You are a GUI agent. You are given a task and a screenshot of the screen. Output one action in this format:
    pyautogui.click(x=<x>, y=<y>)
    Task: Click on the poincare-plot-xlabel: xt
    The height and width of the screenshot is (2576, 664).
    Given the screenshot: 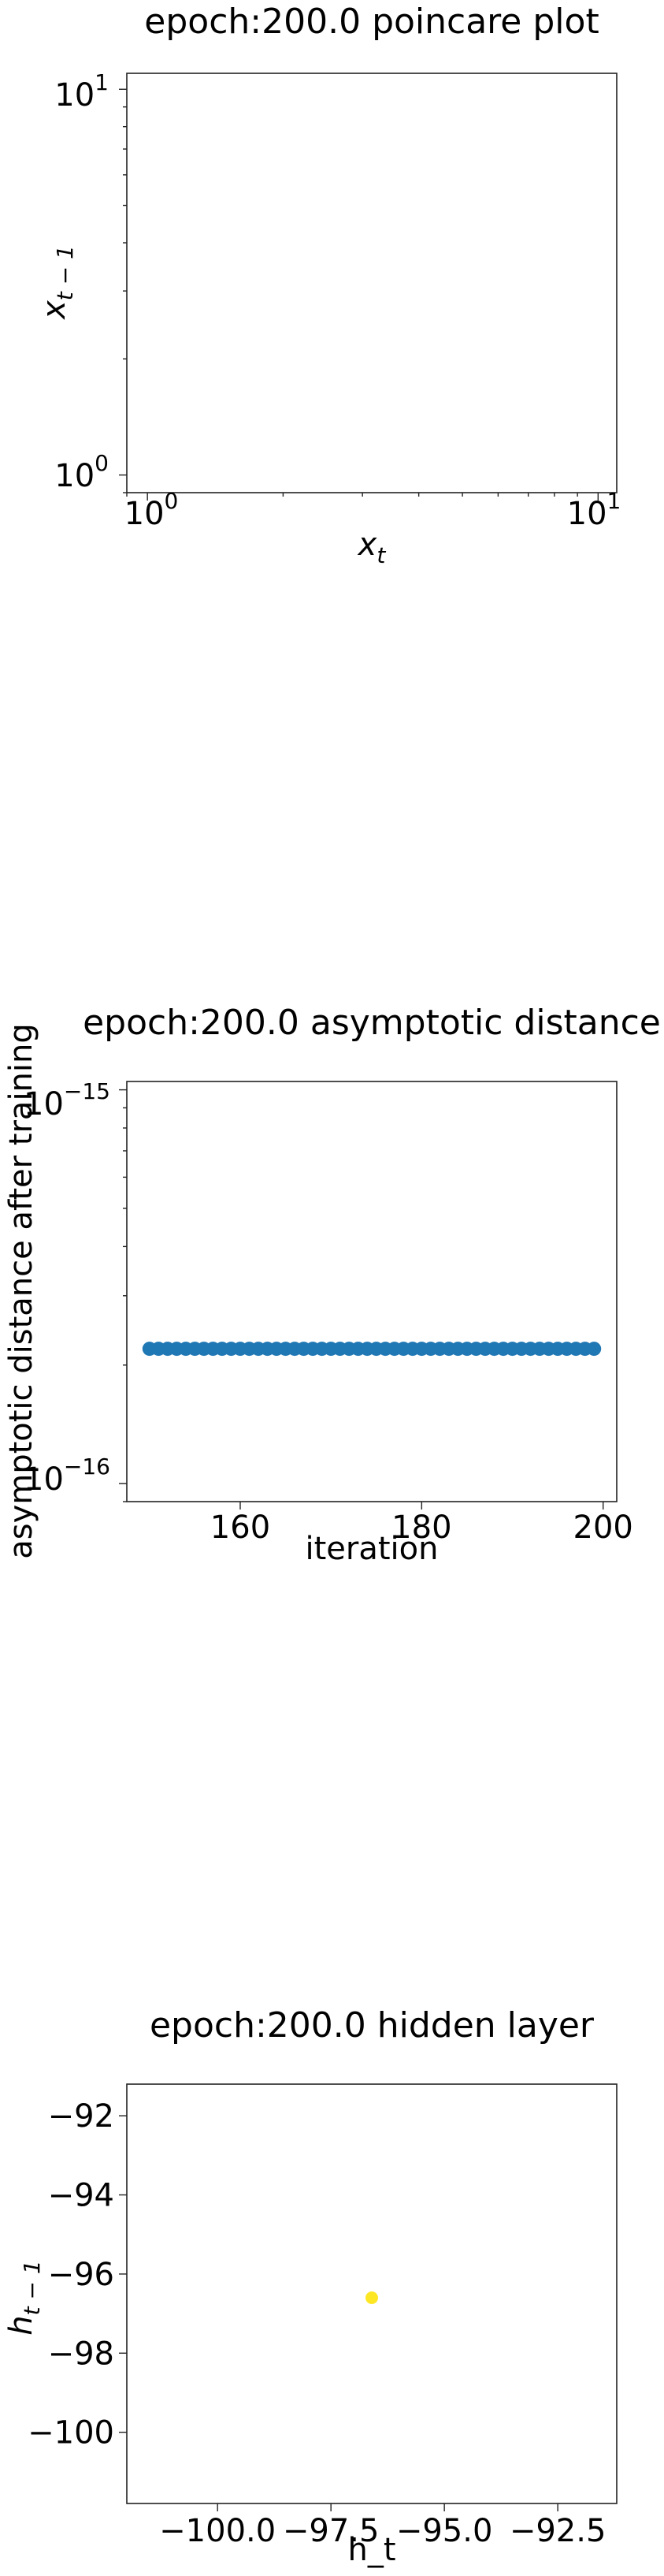 What is the action you would take?
    pyautogui.click(x=372, y=547)
    